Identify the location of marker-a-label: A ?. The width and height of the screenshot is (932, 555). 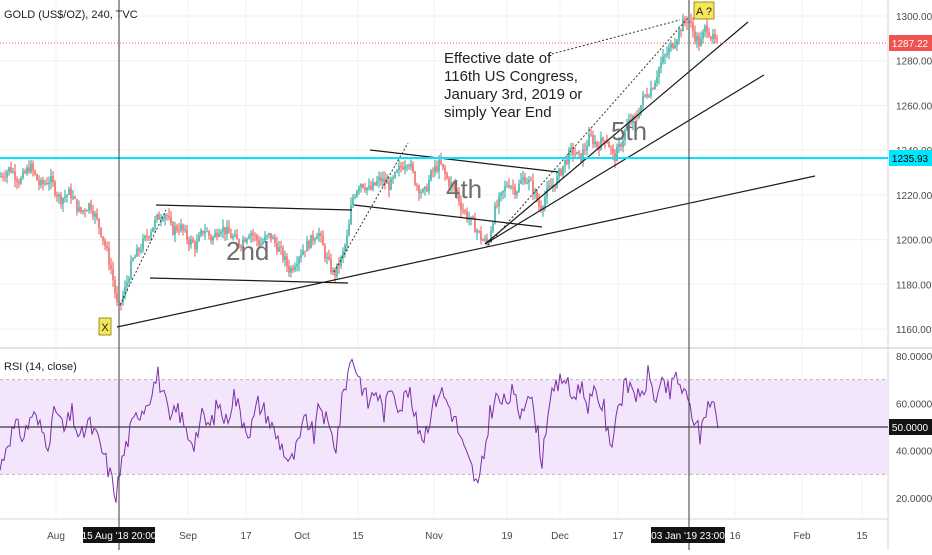
(704, 12).